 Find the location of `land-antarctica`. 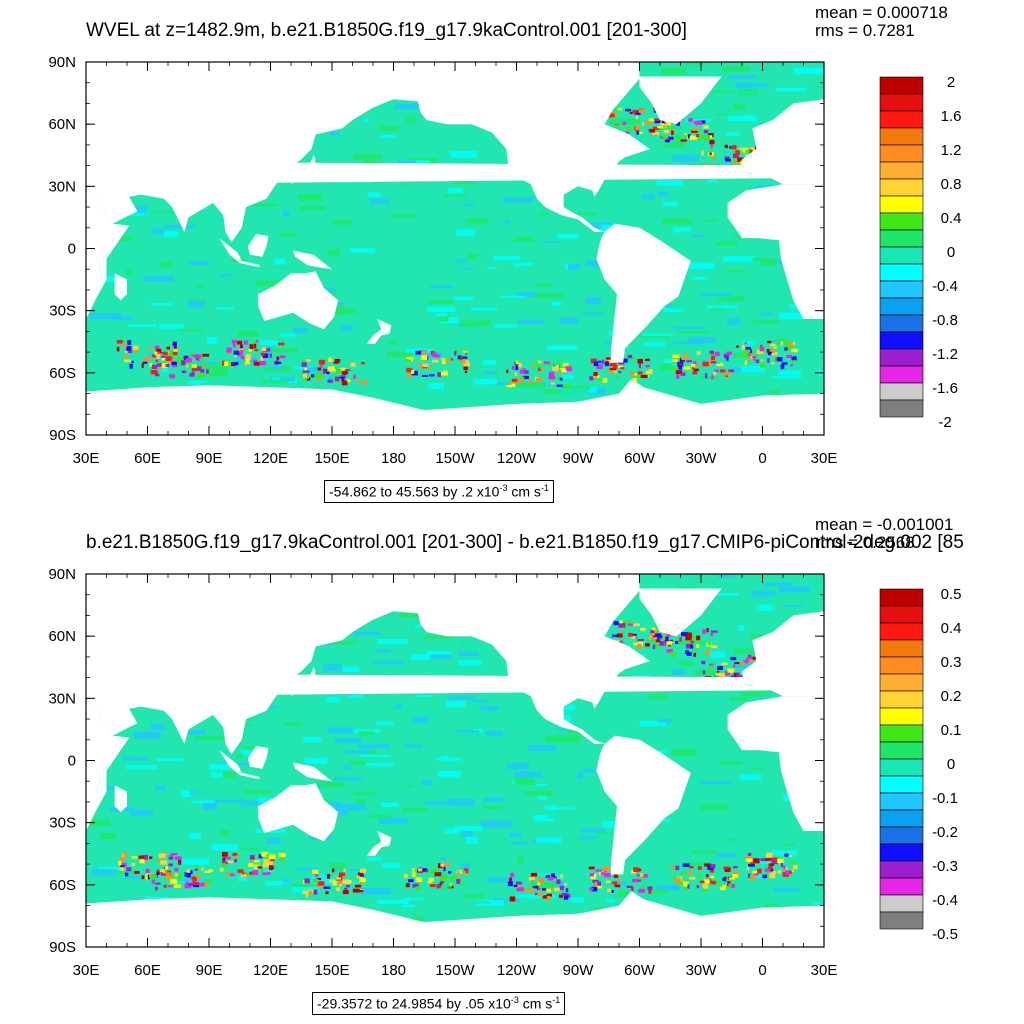

land-antarctica is located at coordinates (455, 407).